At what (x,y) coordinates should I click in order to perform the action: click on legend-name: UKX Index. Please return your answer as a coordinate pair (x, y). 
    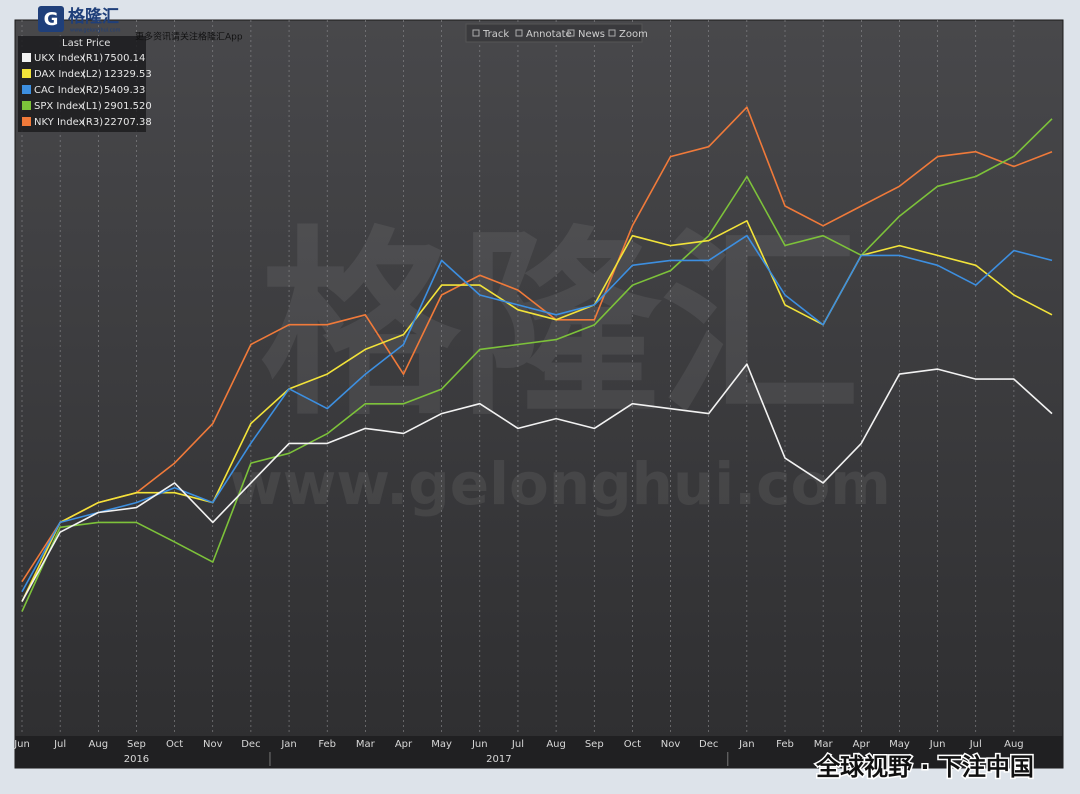
    Looking at the image, I should click on (60, 58).